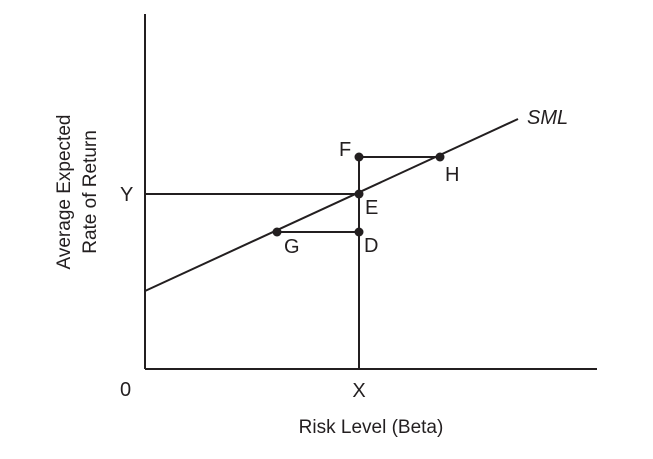 This screenshot has width=653, height=459. What do you see at coordinates (440, 157) in the screenshot?
I see `point-h` at bounding box center [440, 157].